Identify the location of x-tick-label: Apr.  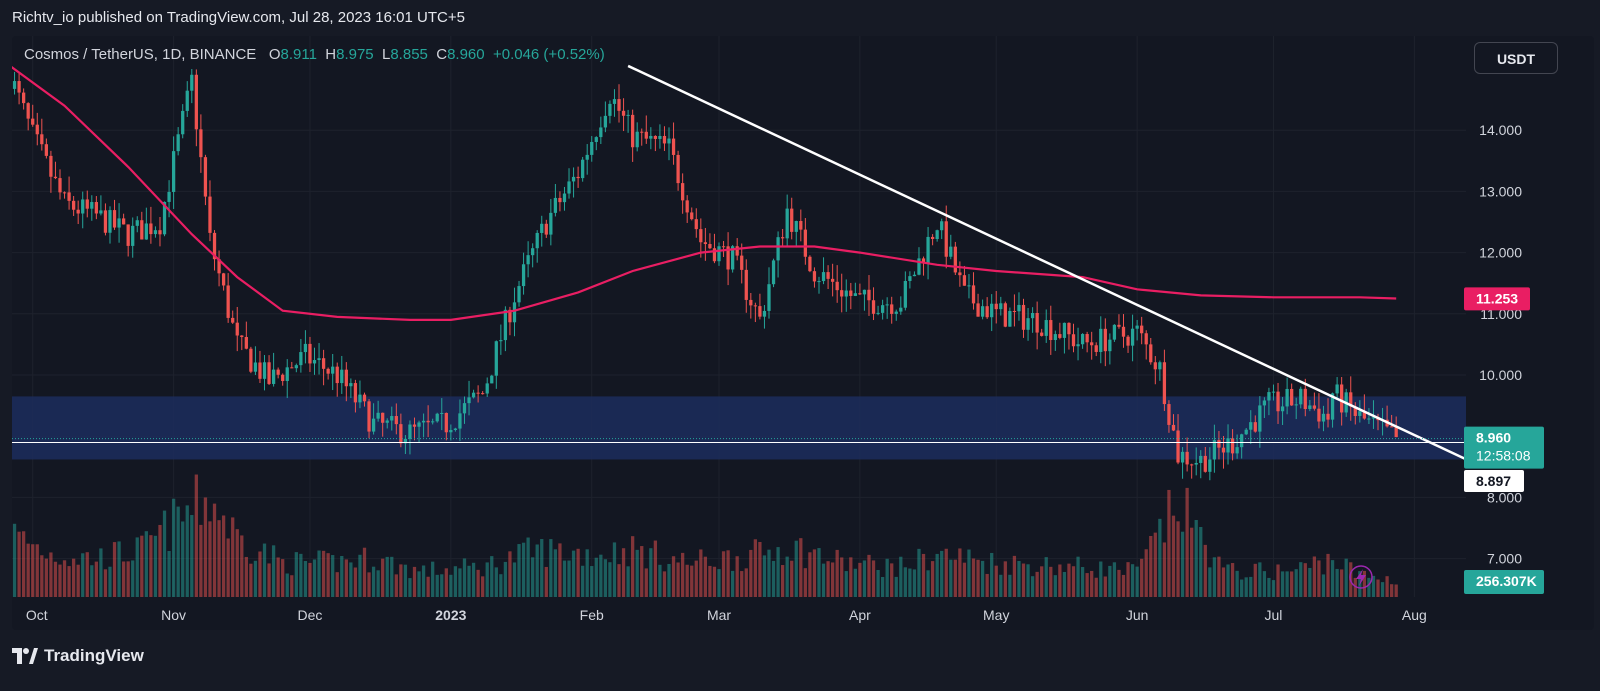
(860, 615).